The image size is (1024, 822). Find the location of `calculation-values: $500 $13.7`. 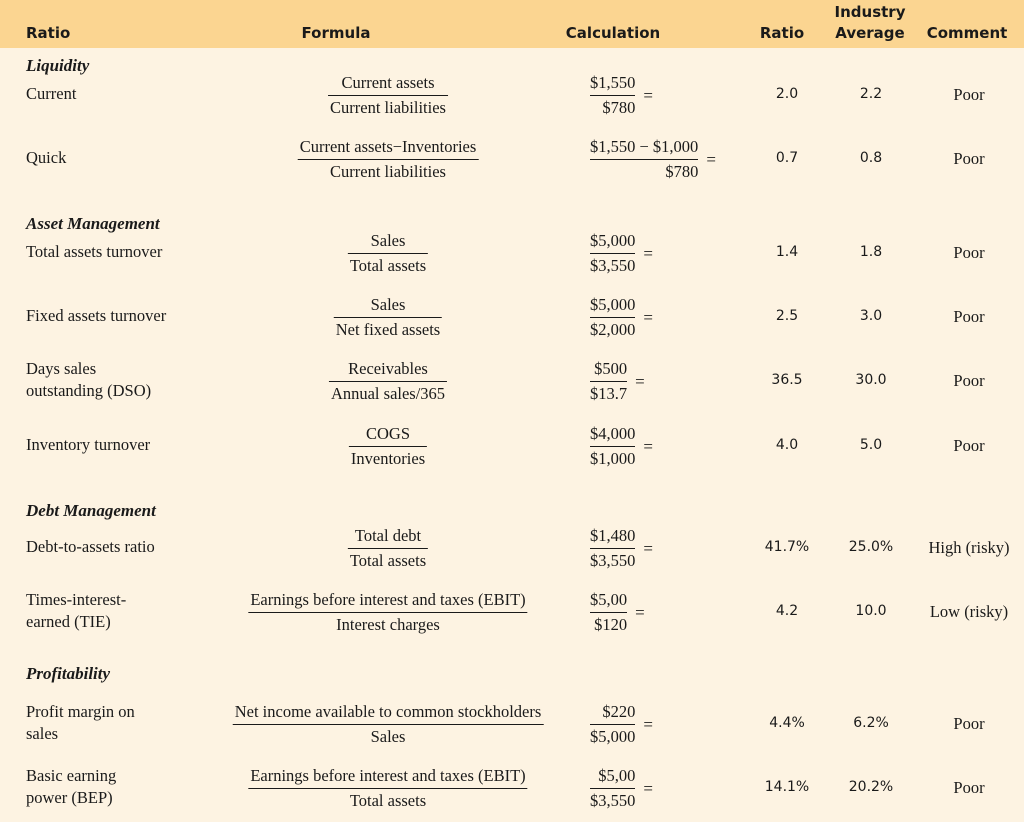

calculation-values: $500 $13.7 is located at coordinates (609, 381).